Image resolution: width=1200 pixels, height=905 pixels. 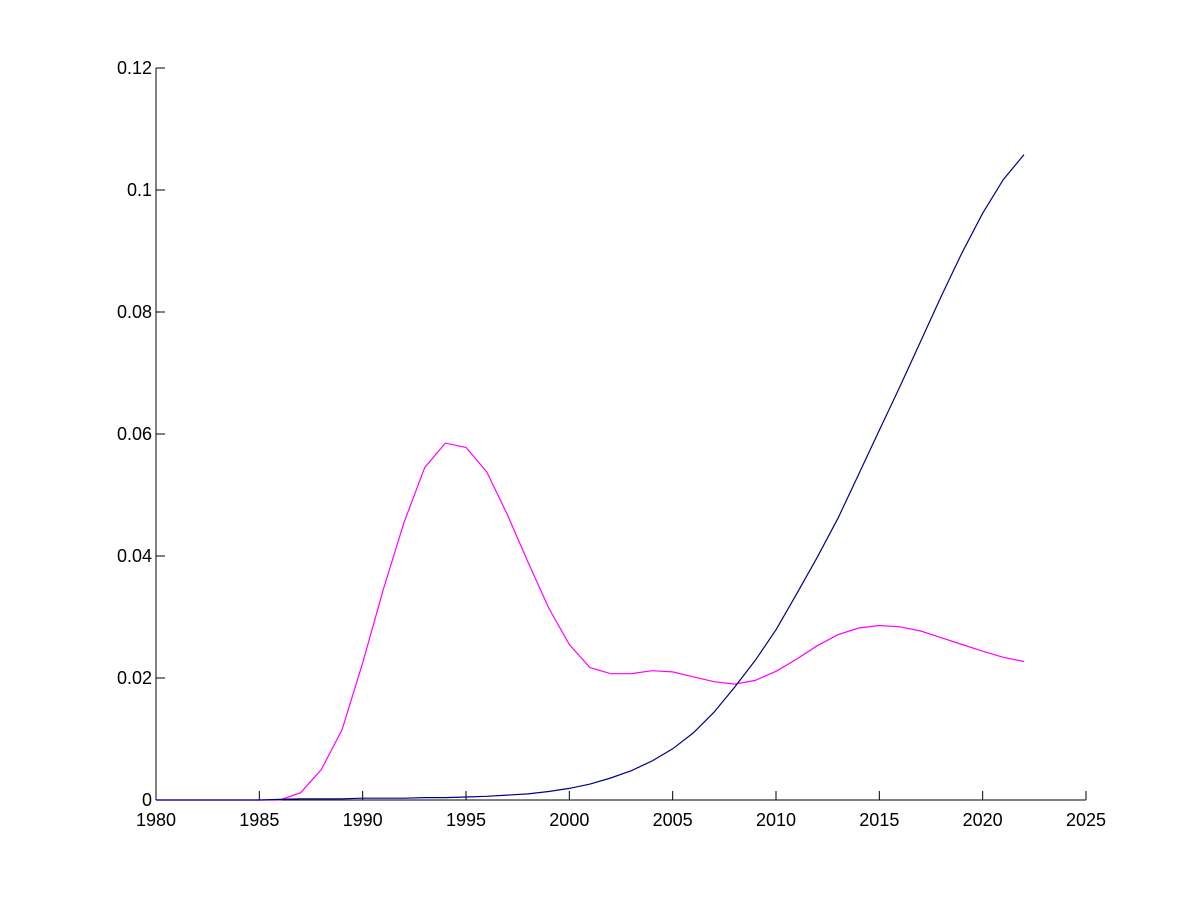 What do you see at coordinates (139, 190) in the screenshot?
I see `y-tick-label: 0.1` at bounding box center [139, 190].